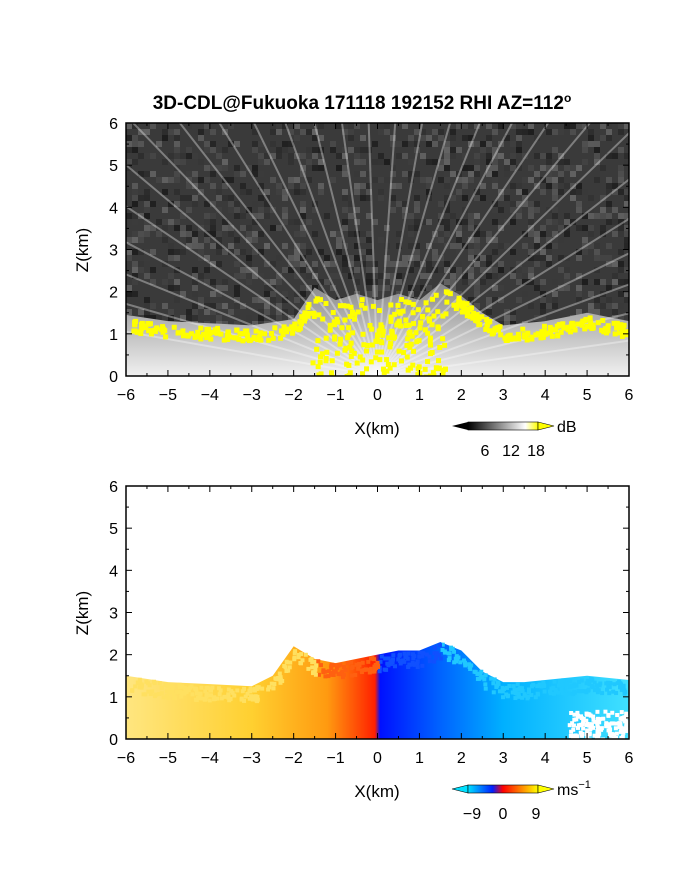 The height and width of the screenshot is (880, 680). I want to click on intensity-y-axis-label: Z(km), so click(82, 250).